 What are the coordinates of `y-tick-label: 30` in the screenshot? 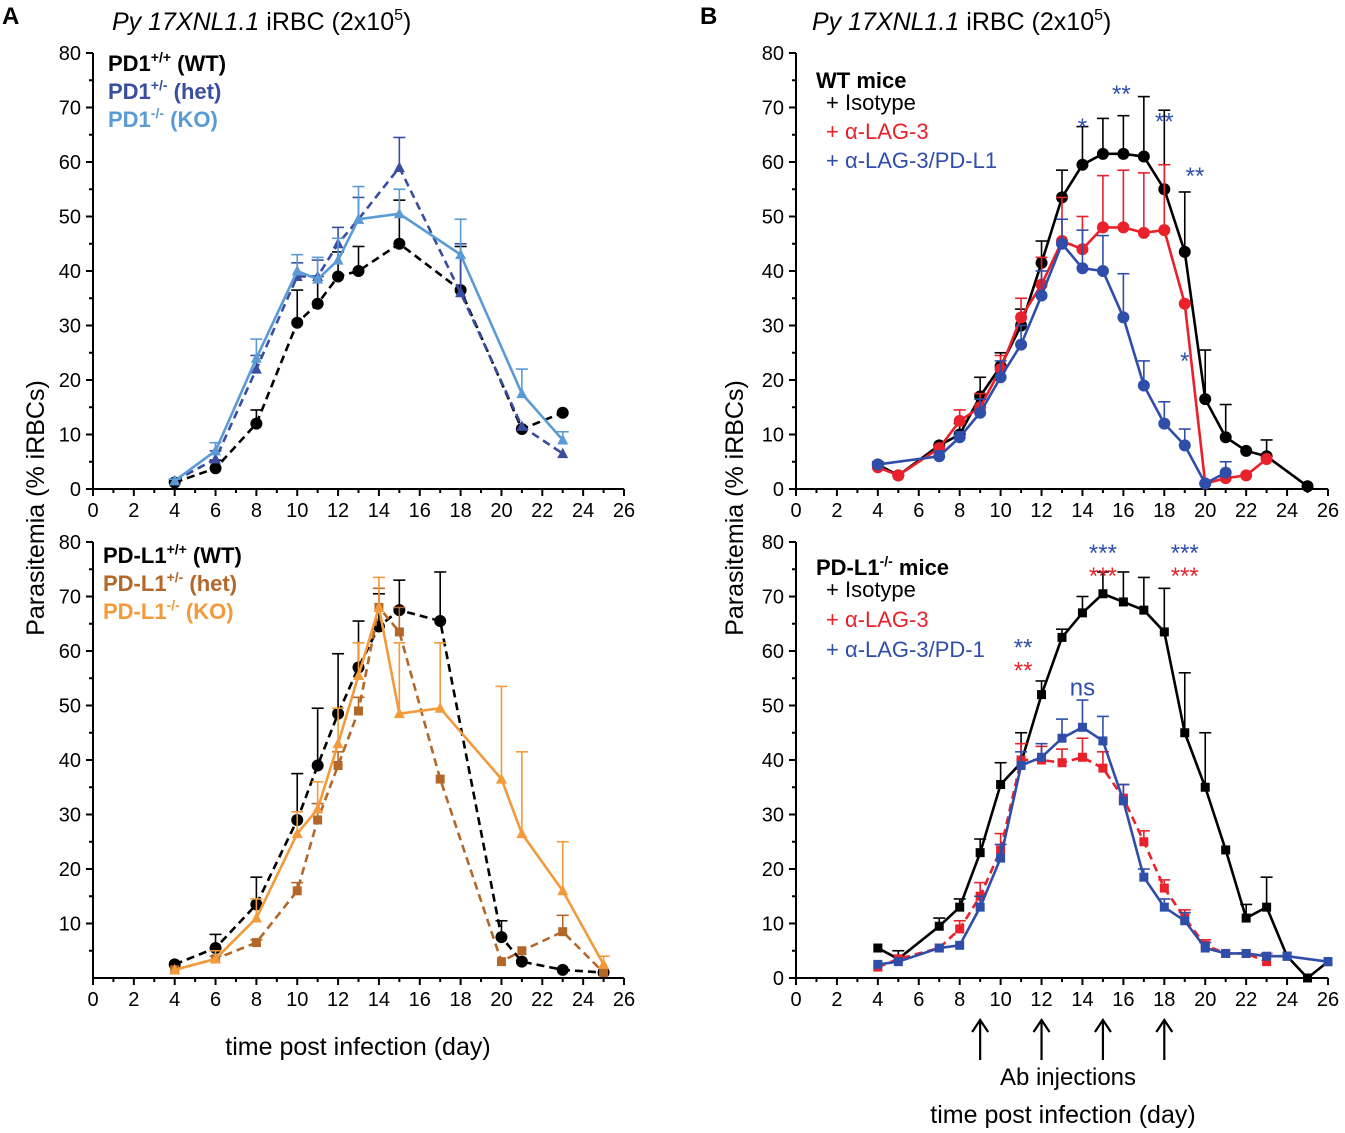 It's located at (70, 327).